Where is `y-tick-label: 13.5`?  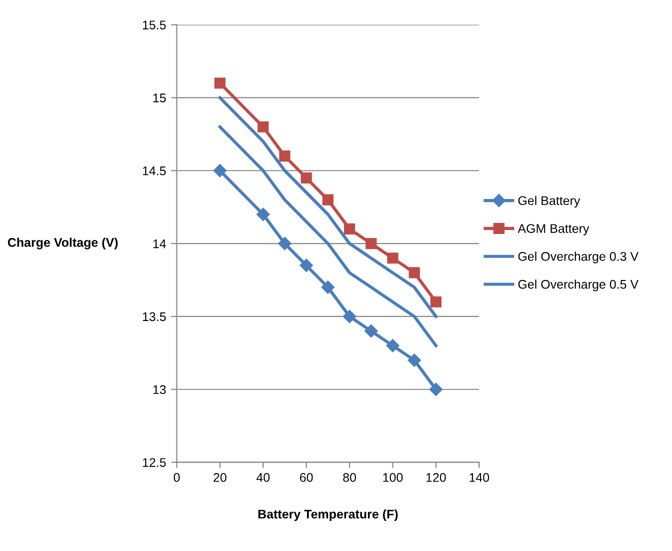 y-tick-label: 13.5 is located at coordinates (154, 317).